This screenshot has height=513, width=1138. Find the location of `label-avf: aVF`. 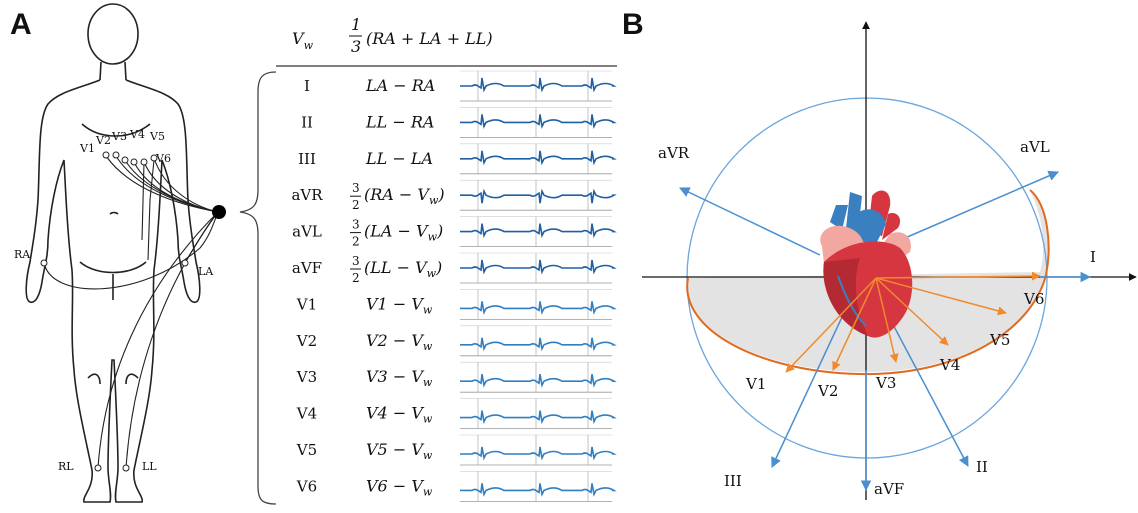

label-avf: aVF is located at coordinates (889, 489).